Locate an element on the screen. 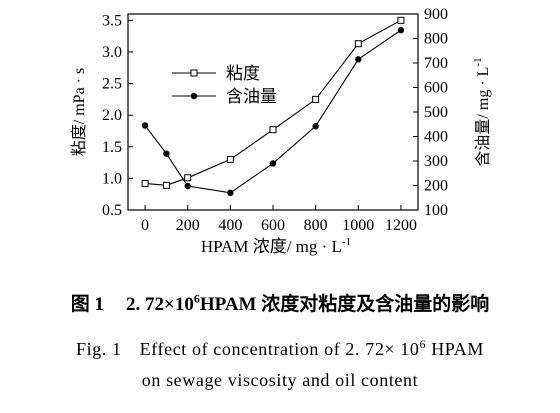 The image size is (560, 413). x-tick-label: 0 is located at coordinates (145, 225).